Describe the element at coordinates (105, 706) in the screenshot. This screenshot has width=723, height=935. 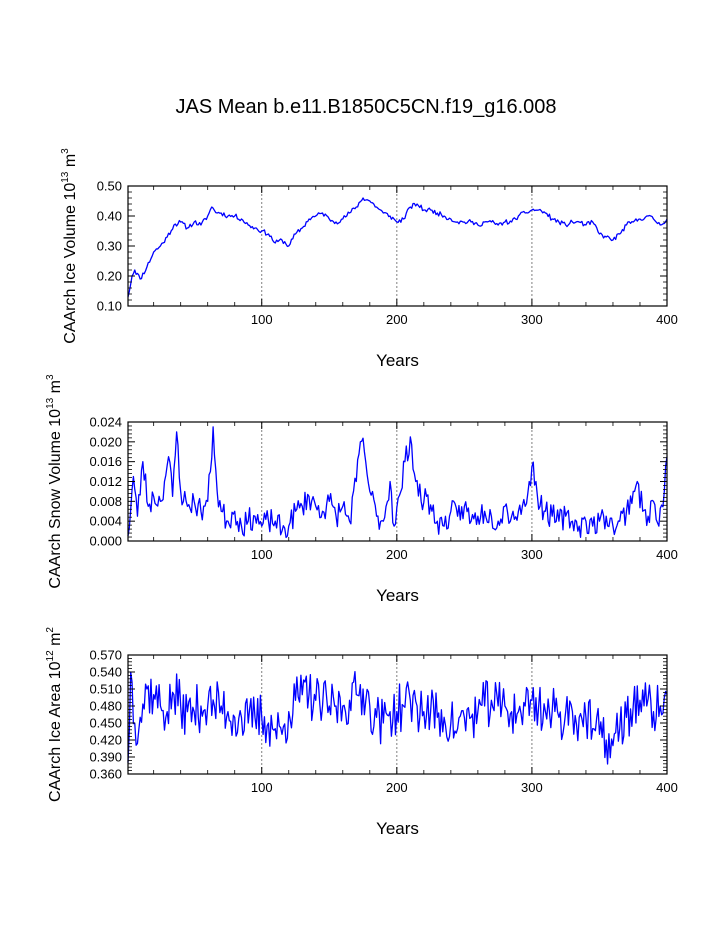
I see `y-tick-label: 0.480` at that location.